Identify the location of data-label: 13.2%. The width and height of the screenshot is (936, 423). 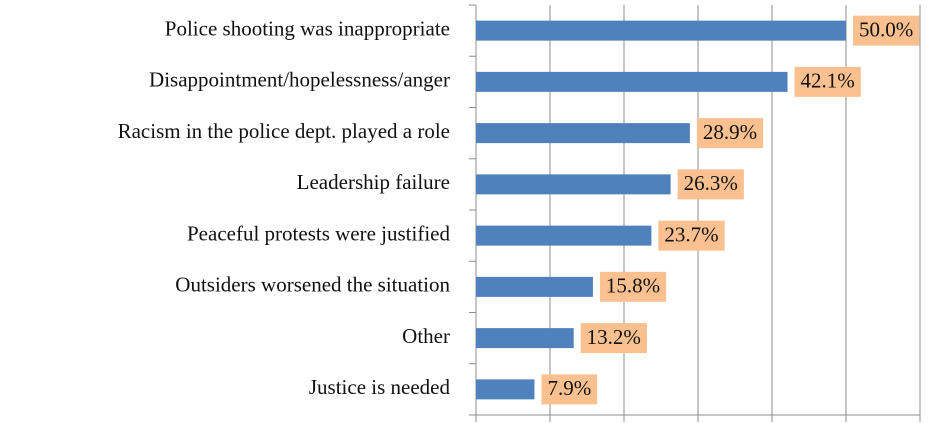
(614, 337).